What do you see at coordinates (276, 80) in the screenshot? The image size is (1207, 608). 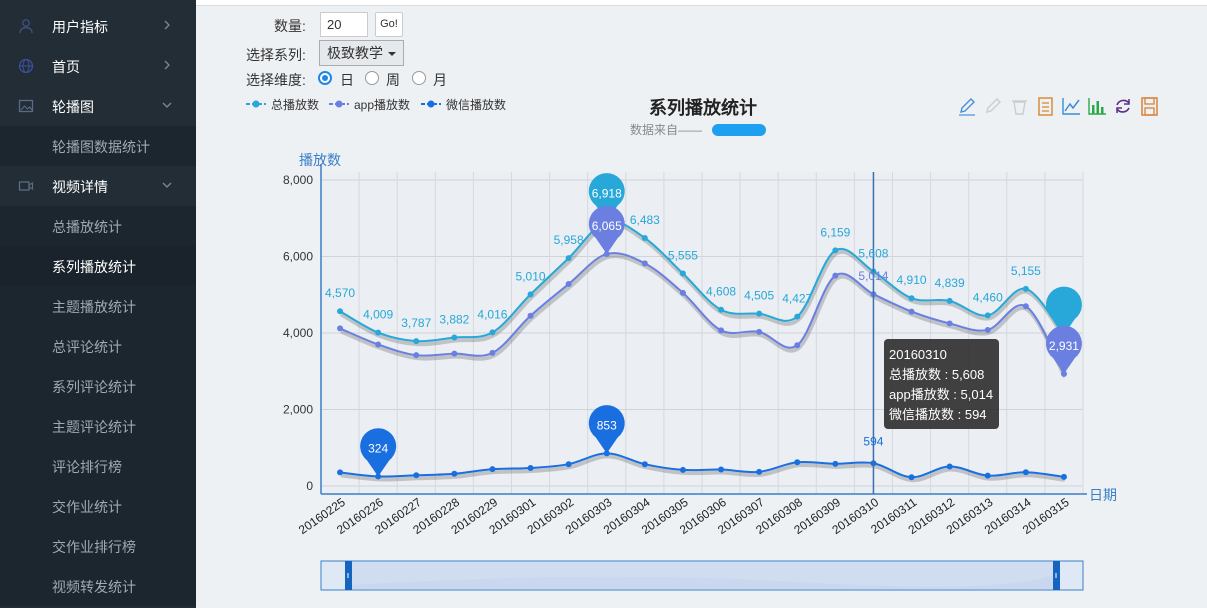 I see `dimension-label: 选择维度:` at bounding box center [276, 80].